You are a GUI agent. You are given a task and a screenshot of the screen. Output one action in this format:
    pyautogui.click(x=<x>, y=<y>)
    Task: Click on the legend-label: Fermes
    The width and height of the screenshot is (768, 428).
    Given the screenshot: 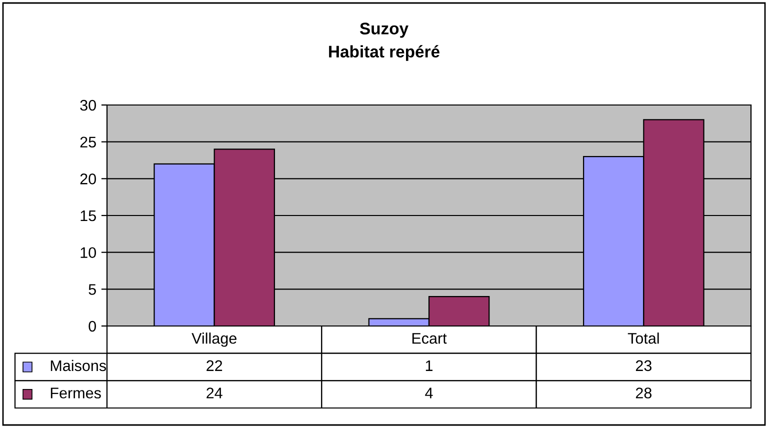 What is the action you would take?
    pyautogui.click(x=75, y=393)
    